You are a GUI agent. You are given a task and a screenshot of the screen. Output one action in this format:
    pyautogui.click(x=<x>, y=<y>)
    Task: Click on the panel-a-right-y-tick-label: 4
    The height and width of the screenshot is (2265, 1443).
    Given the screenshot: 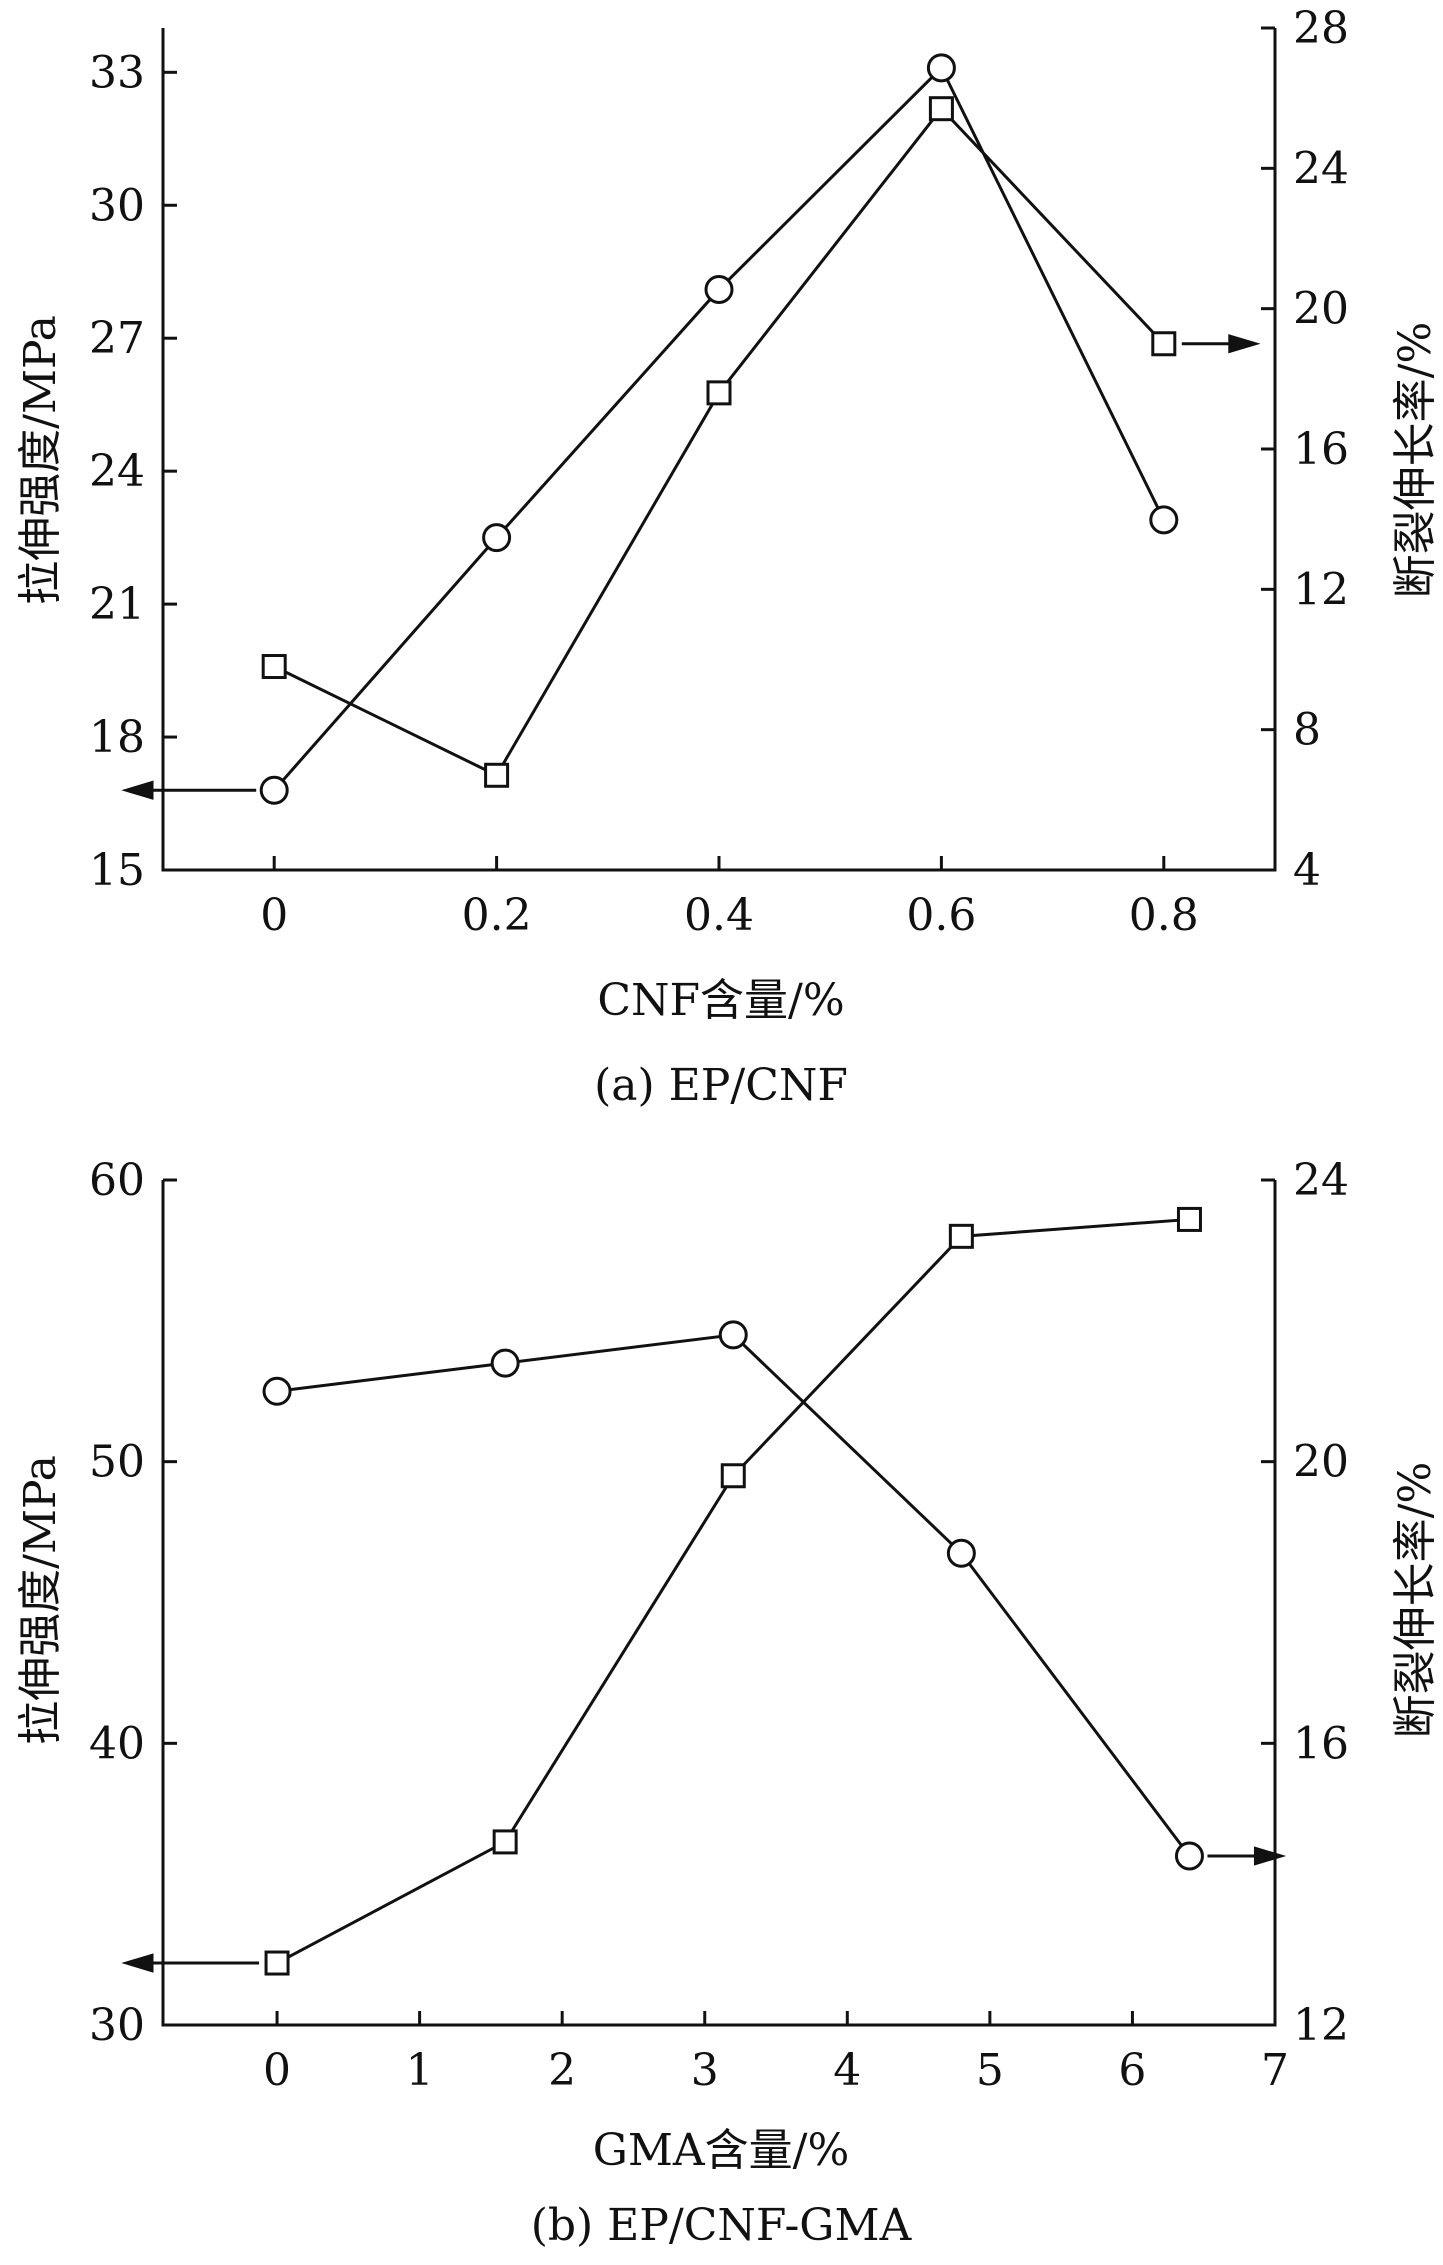 What is the action you would take?
    pyautogui.click(x=1307, y=870)
    